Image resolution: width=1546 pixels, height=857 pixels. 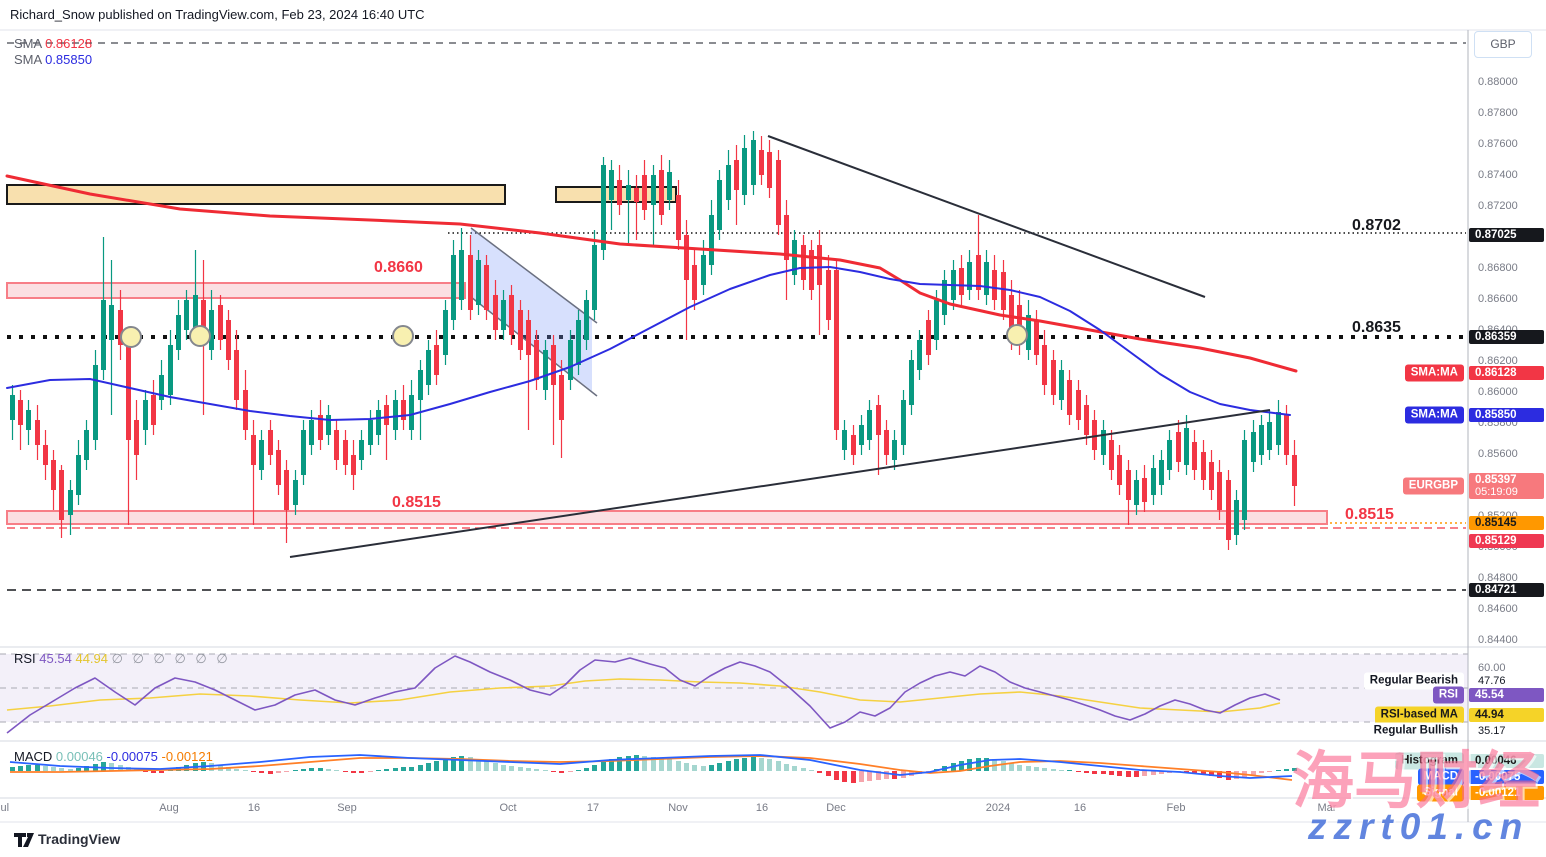 I want to click on series-label: SMA:MA, so click(x=1434, y=373).